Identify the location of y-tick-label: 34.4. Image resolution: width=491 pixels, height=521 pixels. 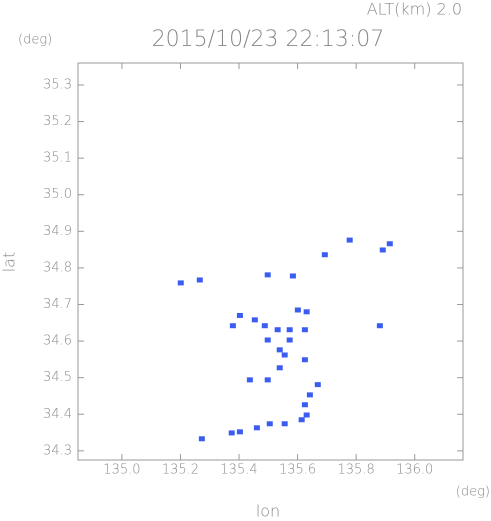
(57, 414).